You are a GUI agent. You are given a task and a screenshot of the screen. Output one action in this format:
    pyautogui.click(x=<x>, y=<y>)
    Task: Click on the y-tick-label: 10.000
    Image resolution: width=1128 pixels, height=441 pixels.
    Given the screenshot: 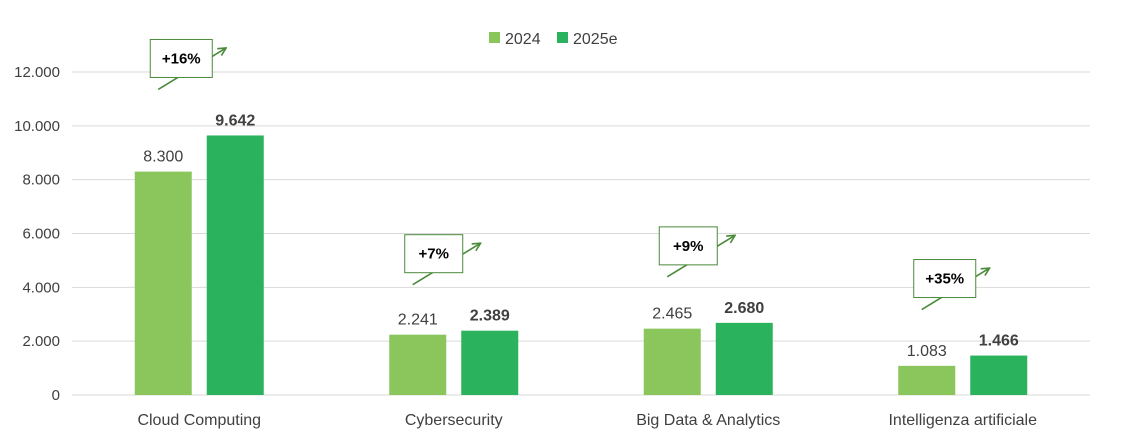 What is the action you would take?
    pyautogui.click(x=37, y=126)
    